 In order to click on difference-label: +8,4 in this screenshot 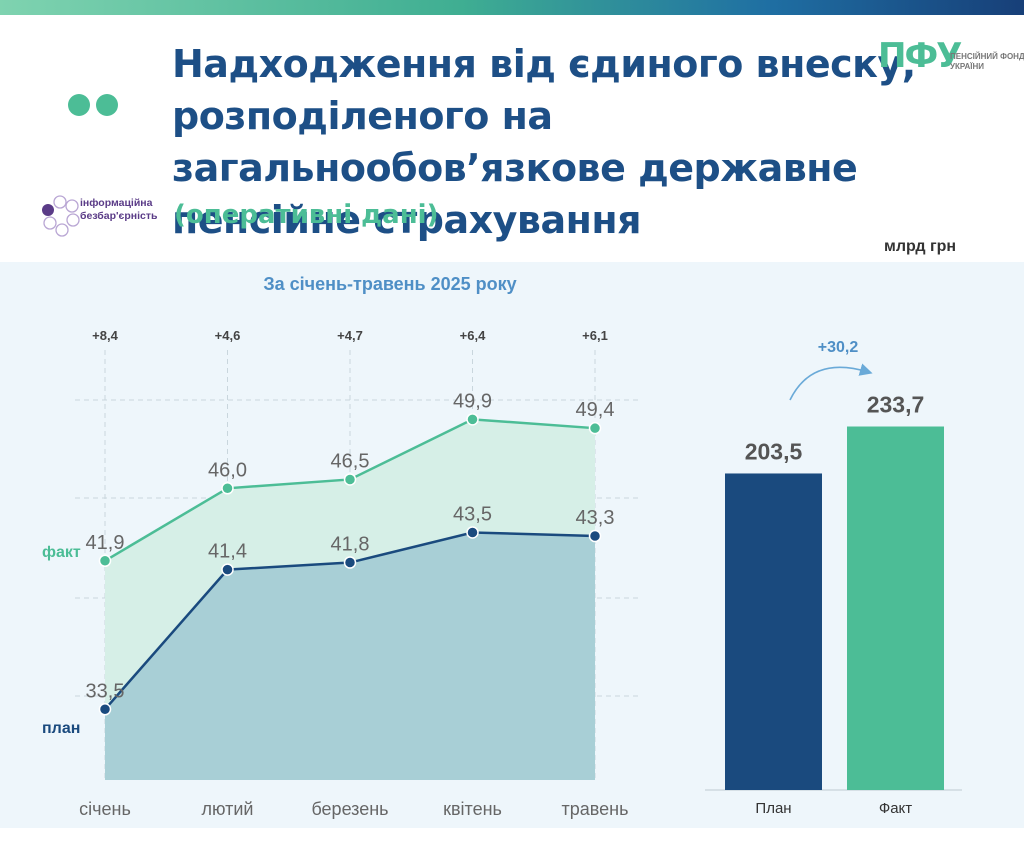, I will do `click(105, 335)`.